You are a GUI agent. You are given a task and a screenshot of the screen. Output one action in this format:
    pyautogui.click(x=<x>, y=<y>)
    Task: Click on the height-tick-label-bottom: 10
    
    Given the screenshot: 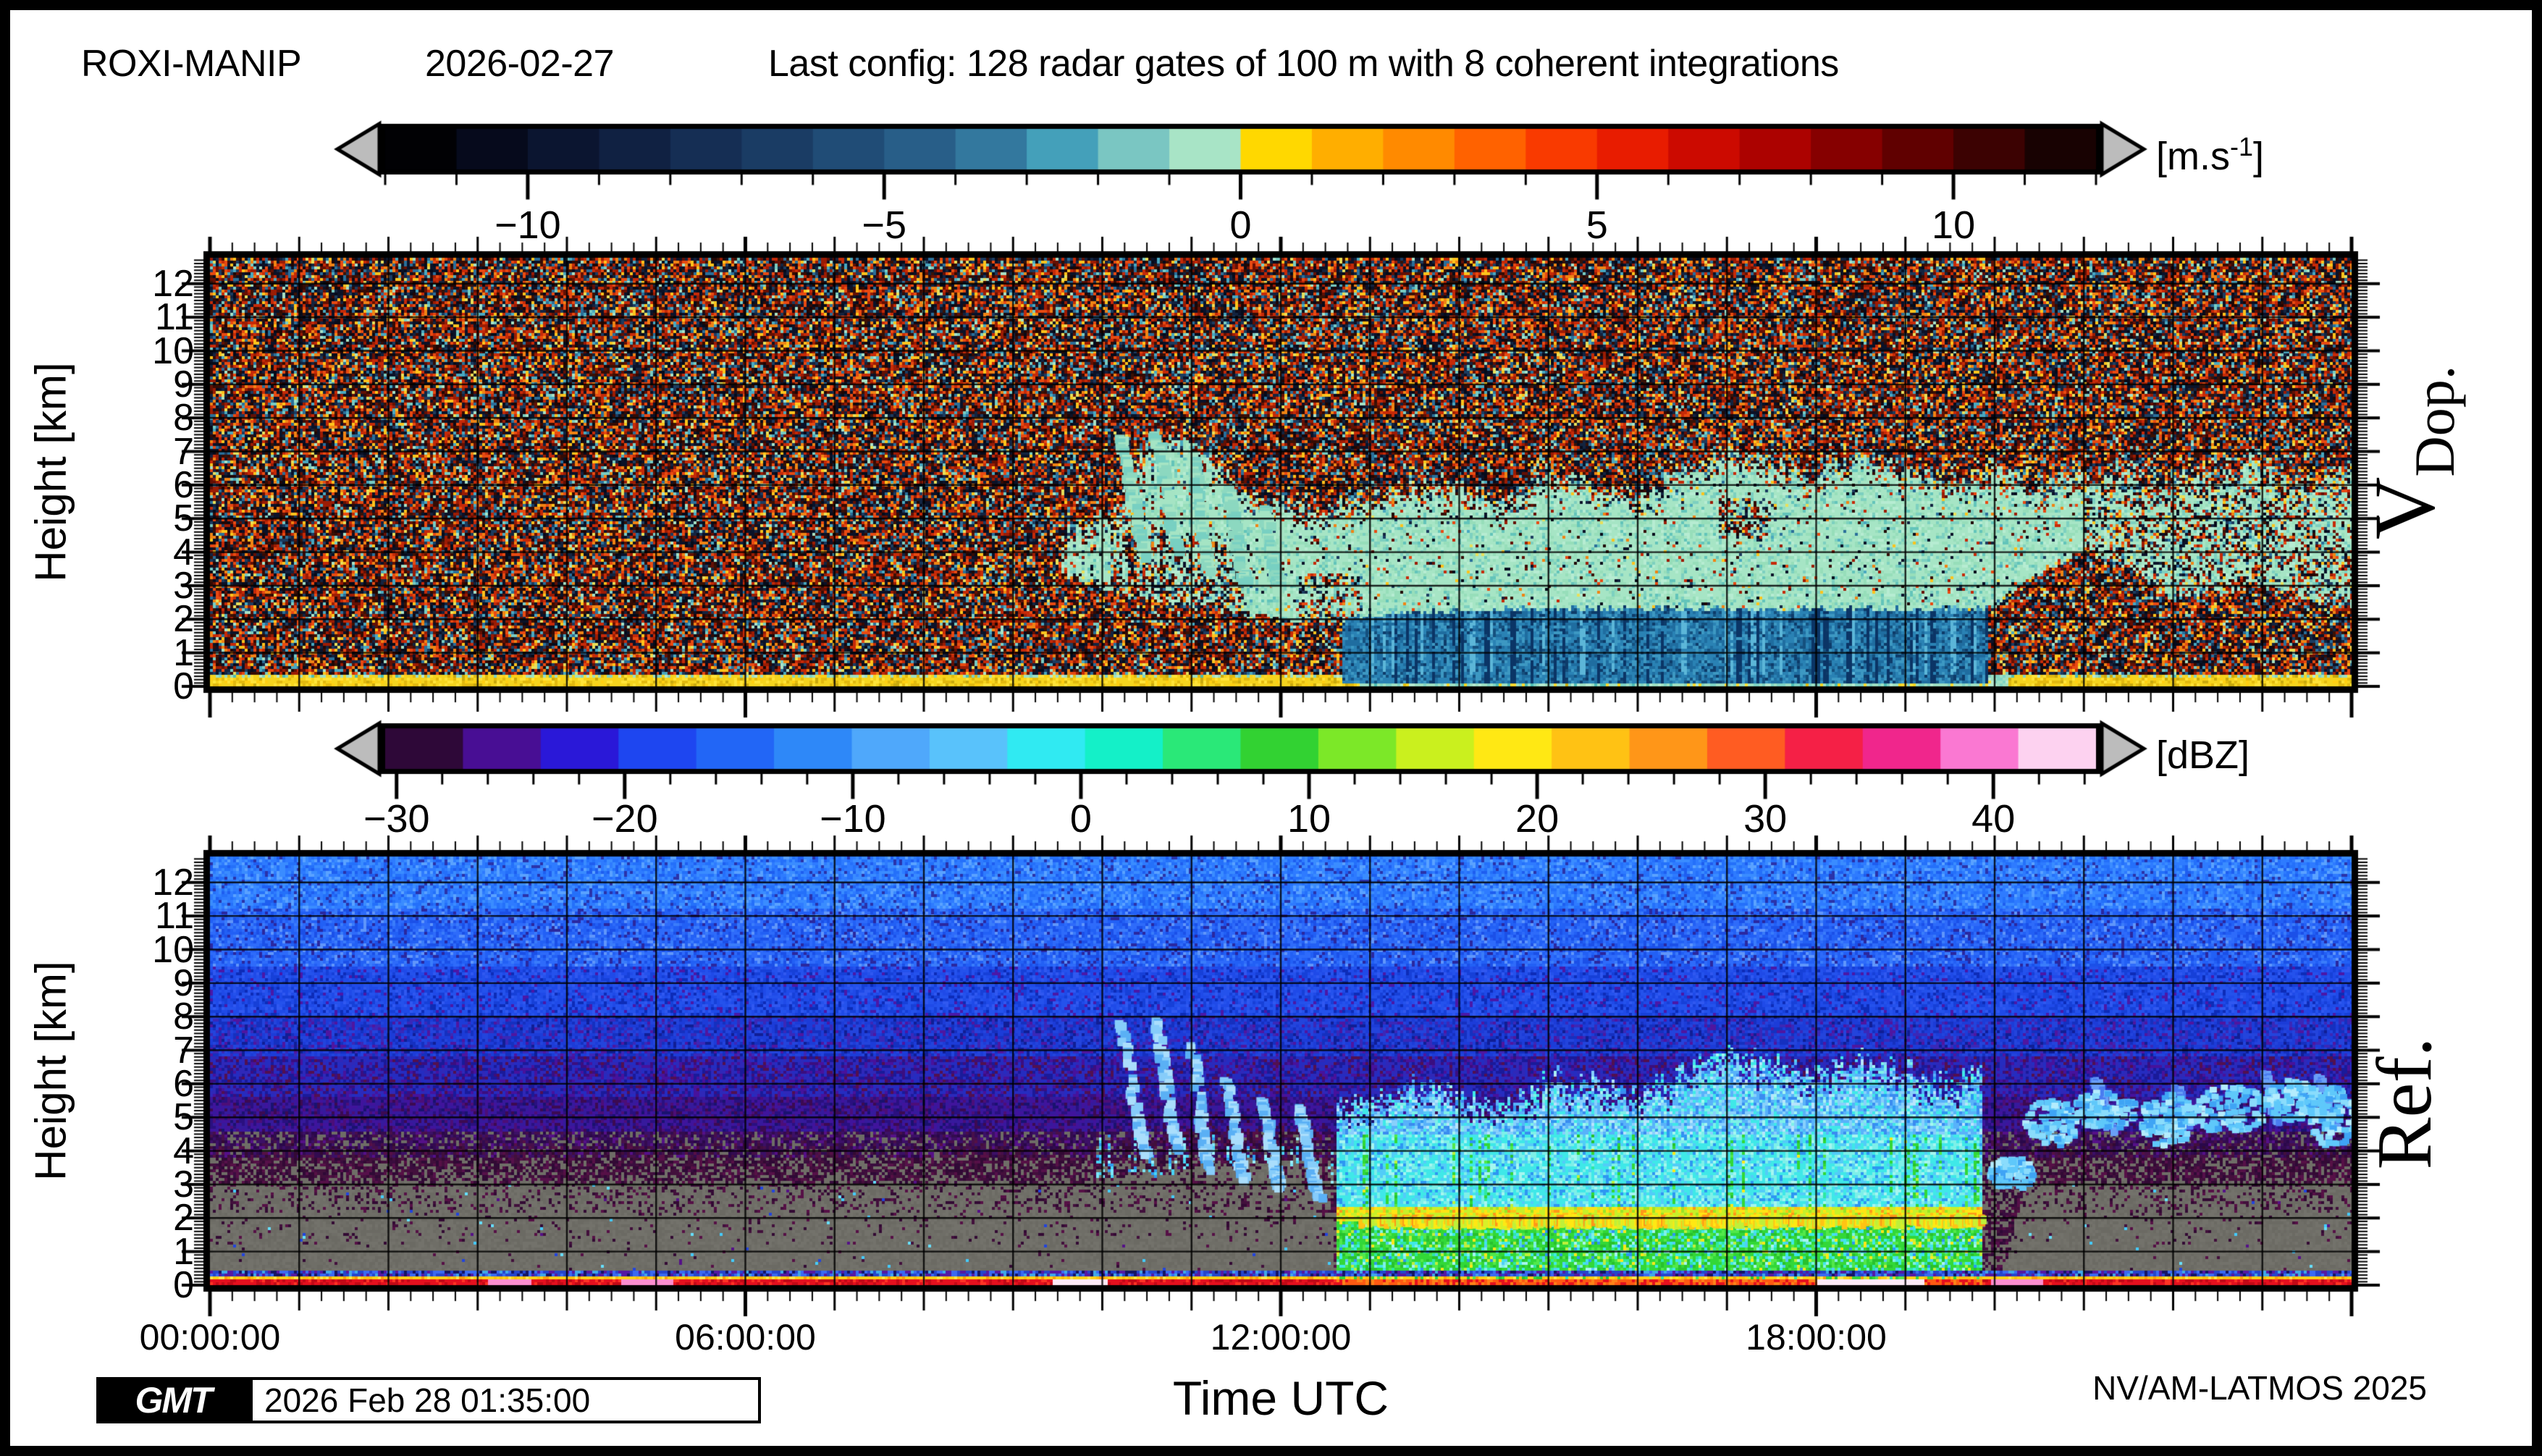 What is the action you would take?
    pyautogui.click(x=173, y=950)
    